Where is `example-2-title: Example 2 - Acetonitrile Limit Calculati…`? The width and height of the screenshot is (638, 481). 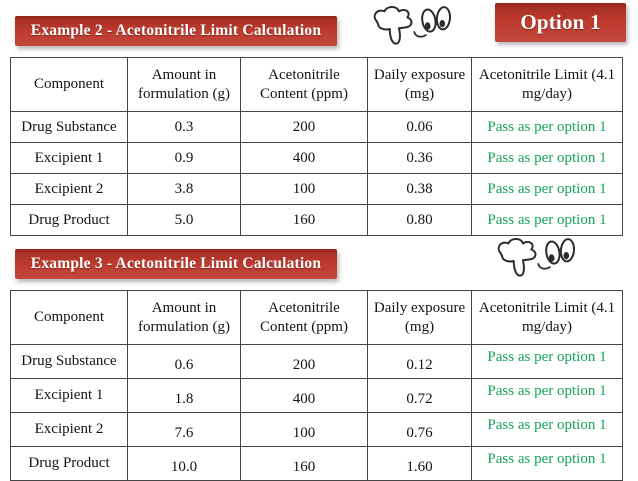
example-2-title: Example 2 - Acetonitrile Limit Calculati… is located at coordinates (176, 30).